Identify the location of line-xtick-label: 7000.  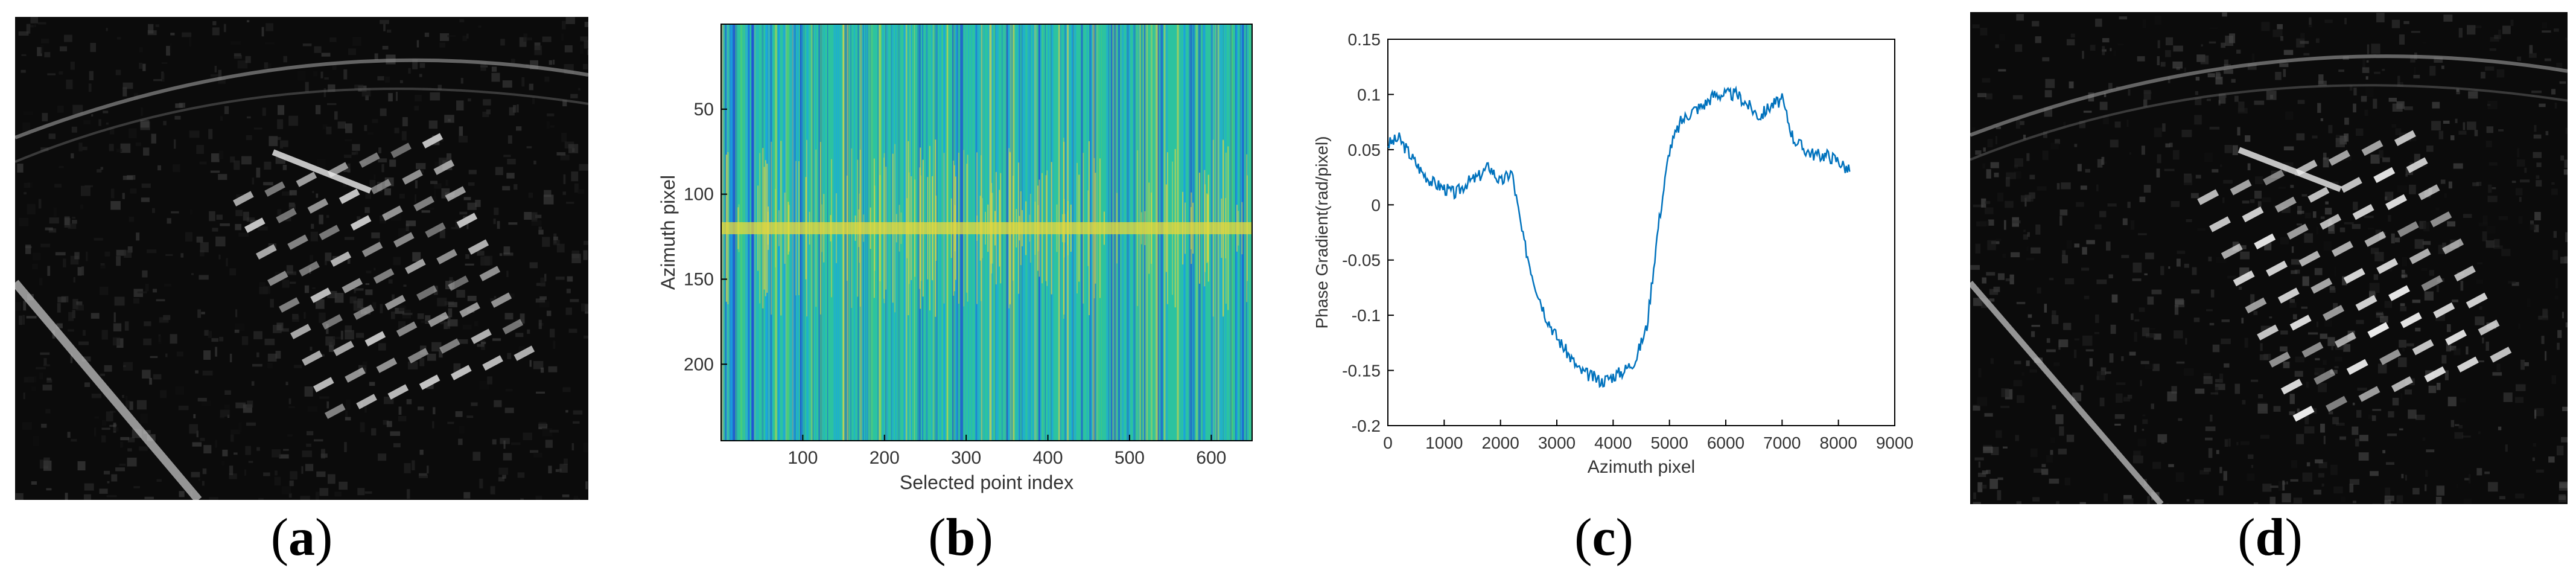
(1782, 443).